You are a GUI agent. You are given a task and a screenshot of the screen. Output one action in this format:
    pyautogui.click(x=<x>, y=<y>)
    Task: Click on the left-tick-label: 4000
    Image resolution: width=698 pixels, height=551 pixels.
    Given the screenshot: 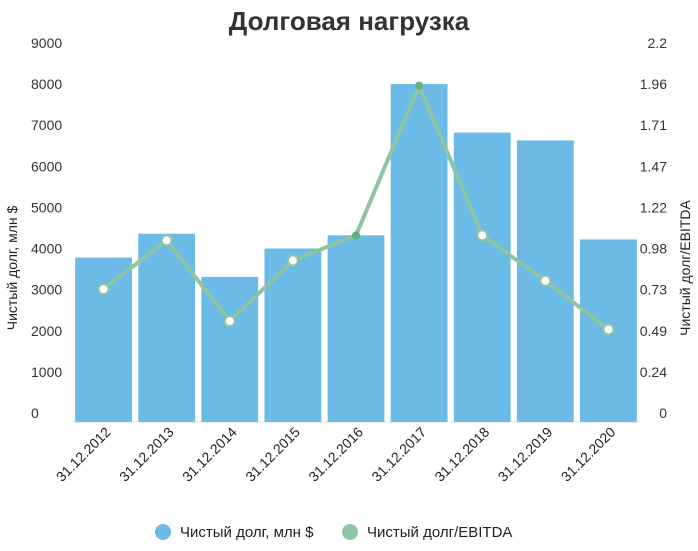 What is the action you would take?
    pyautogui.click(x=46, y=249)
    